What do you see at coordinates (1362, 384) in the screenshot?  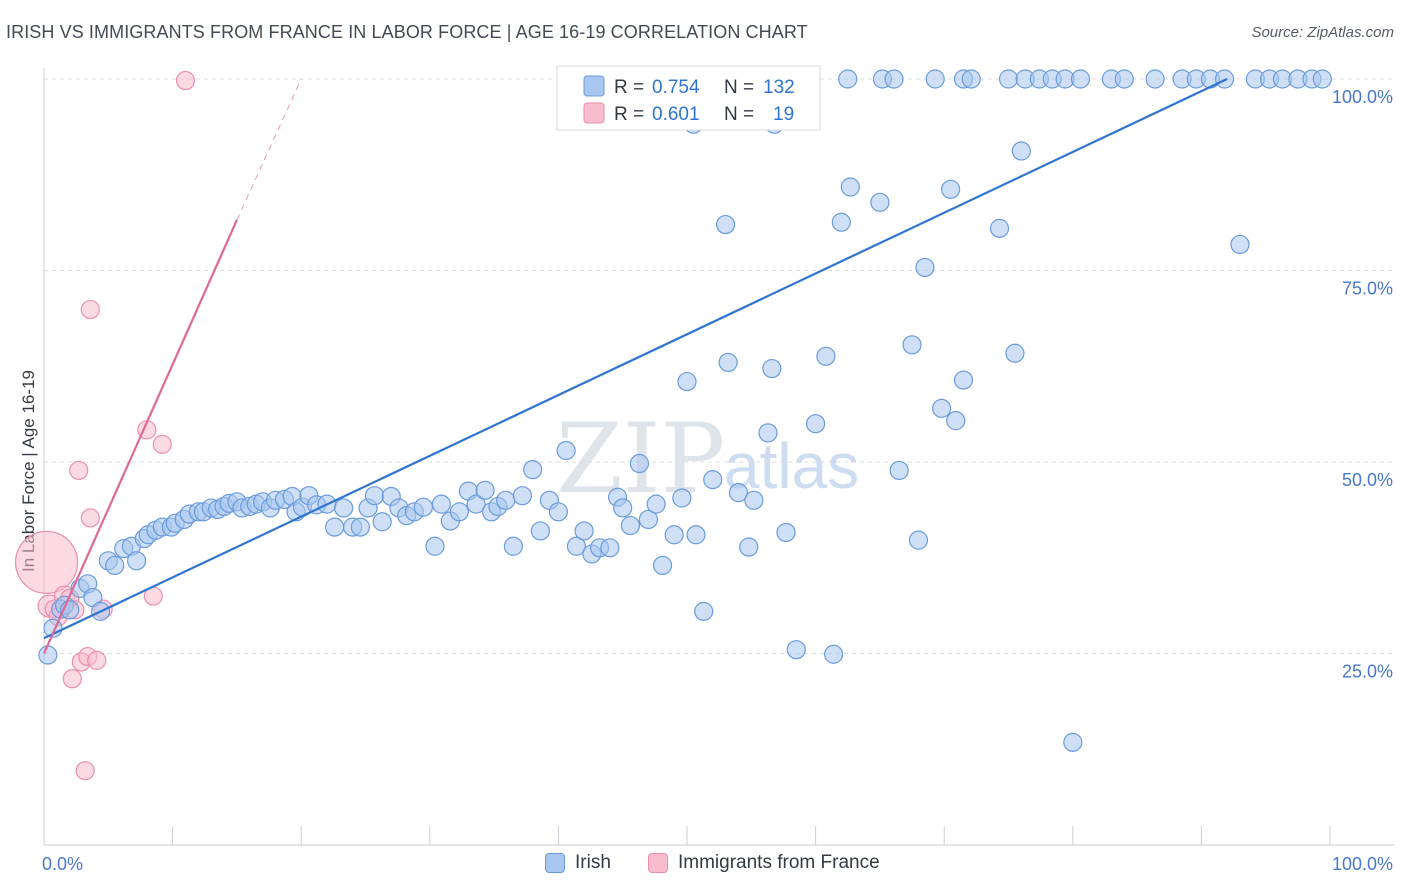 I see `y-tick-labels: 25.0% 50.0% 75.0% 100.0%` at bounding box center [1362, 384].